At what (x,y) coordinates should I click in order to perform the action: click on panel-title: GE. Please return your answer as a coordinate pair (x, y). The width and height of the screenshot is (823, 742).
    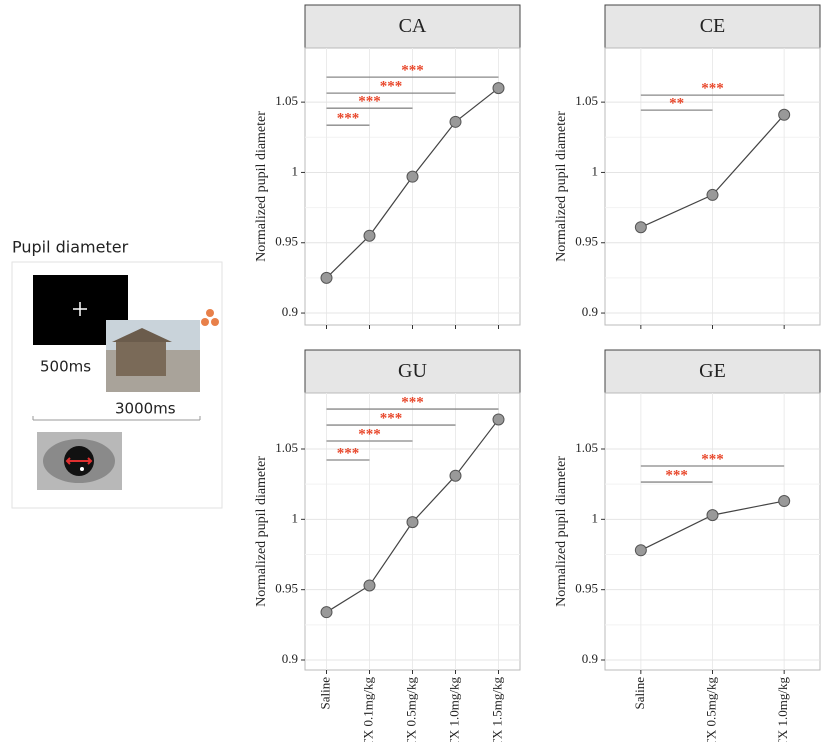
    Looking at the image, I should click on (712, 371).